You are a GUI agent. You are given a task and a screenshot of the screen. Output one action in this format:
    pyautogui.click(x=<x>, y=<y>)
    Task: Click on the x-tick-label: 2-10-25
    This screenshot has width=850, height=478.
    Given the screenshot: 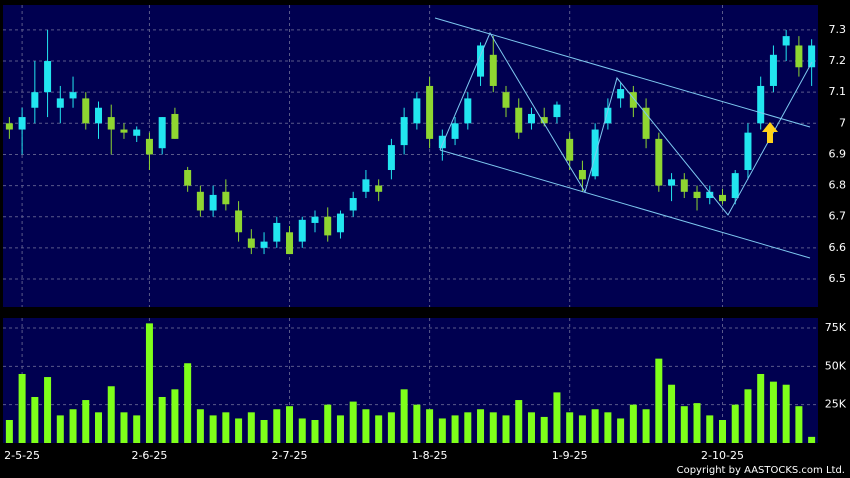 What is the action you would take?
    pyautogui.click(x=722, y=455)
    